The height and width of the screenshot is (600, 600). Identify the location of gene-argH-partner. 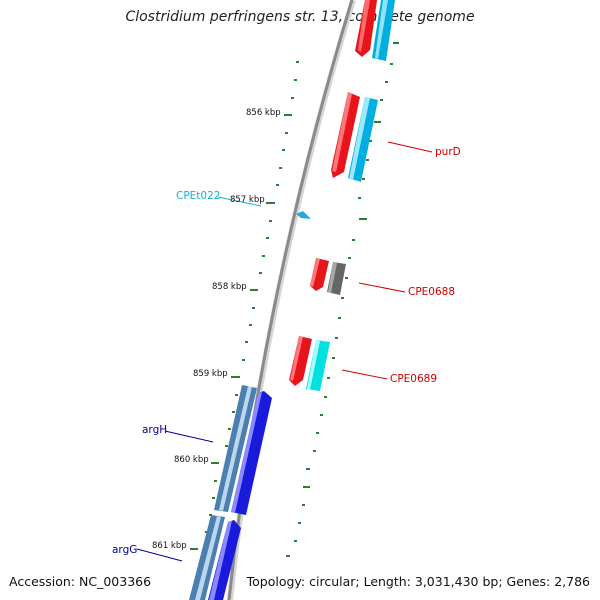
(251, 453).